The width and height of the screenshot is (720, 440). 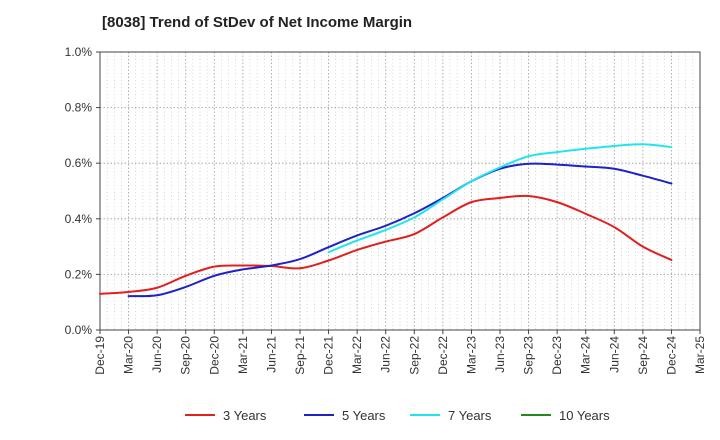 What do you see at coordinates (82, 191) in the screenshot?
I see `y-axis-ticks: 0.0% 0.2% 0.4% 0.6% 0.8% 1.0%` at bounding box center [82, 191].